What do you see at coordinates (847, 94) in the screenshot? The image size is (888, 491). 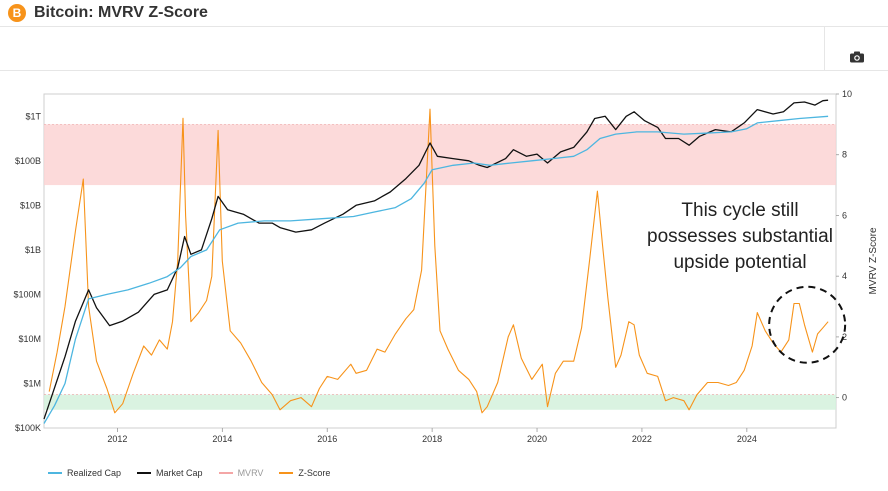 I see `right-tick-label: 10` at bounding box center [847, 94].